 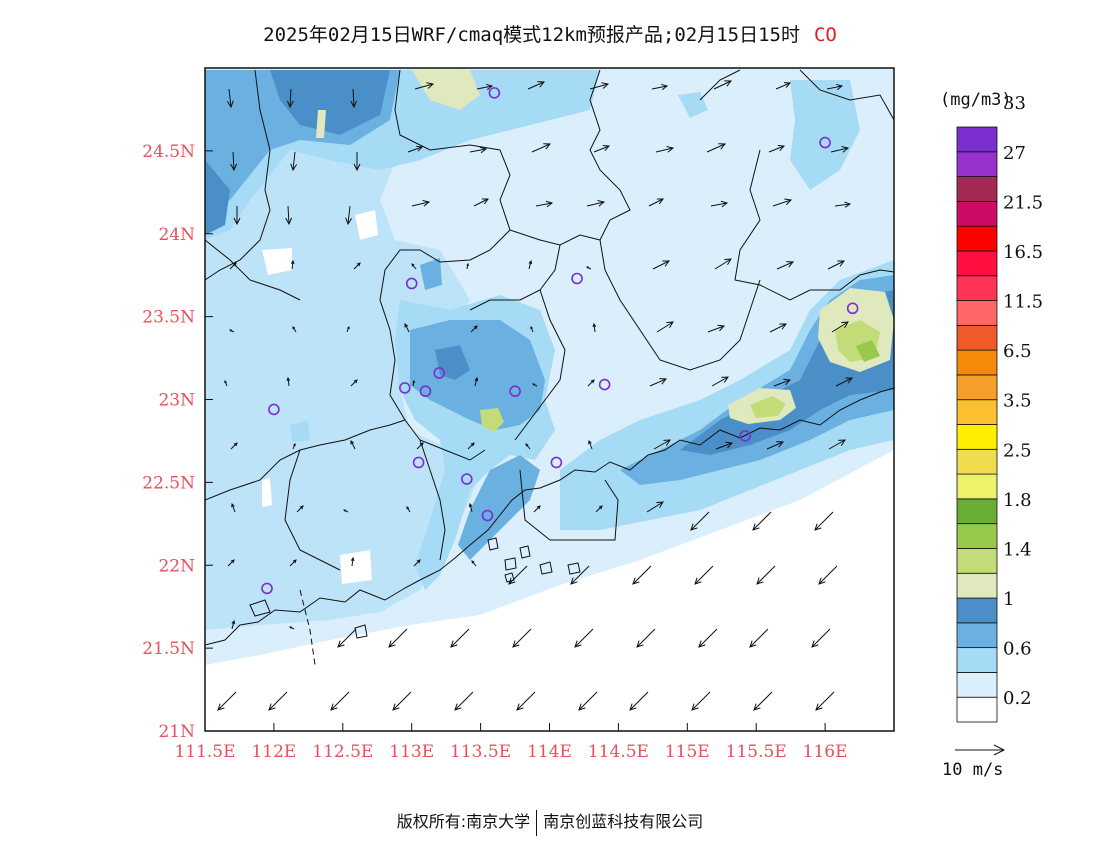 I want to click on y-tick-label: 21N, so click(x=176, y=732).